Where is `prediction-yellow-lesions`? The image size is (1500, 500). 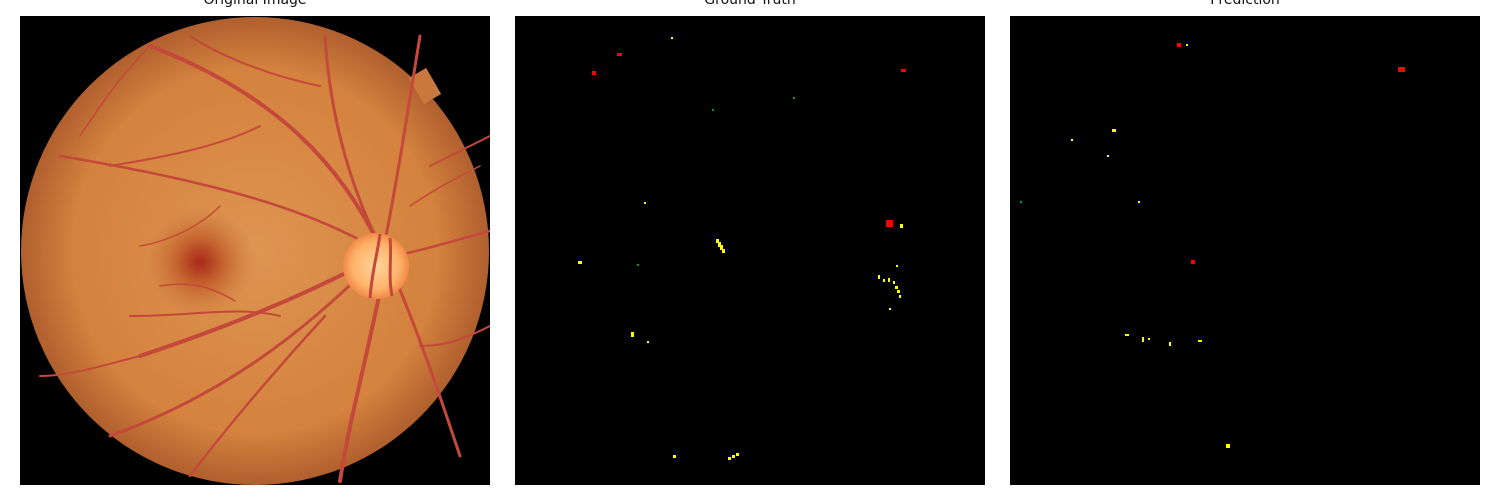 prediction-yellow-lesions is located at coordinates (1150, 246).